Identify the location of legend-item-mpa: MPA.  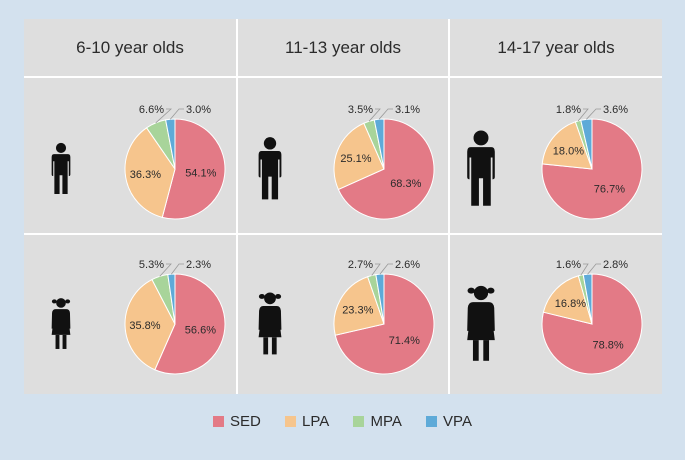
(377, 421).